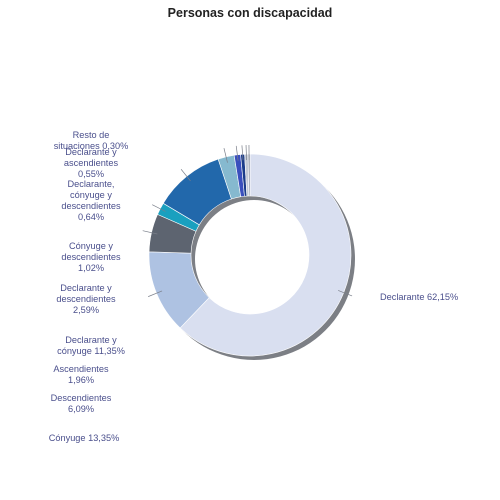 The width and height of the screenshot is (500, 500). I want to click on slice-label-line: cónyuge 11,35%, so click(91, 351).